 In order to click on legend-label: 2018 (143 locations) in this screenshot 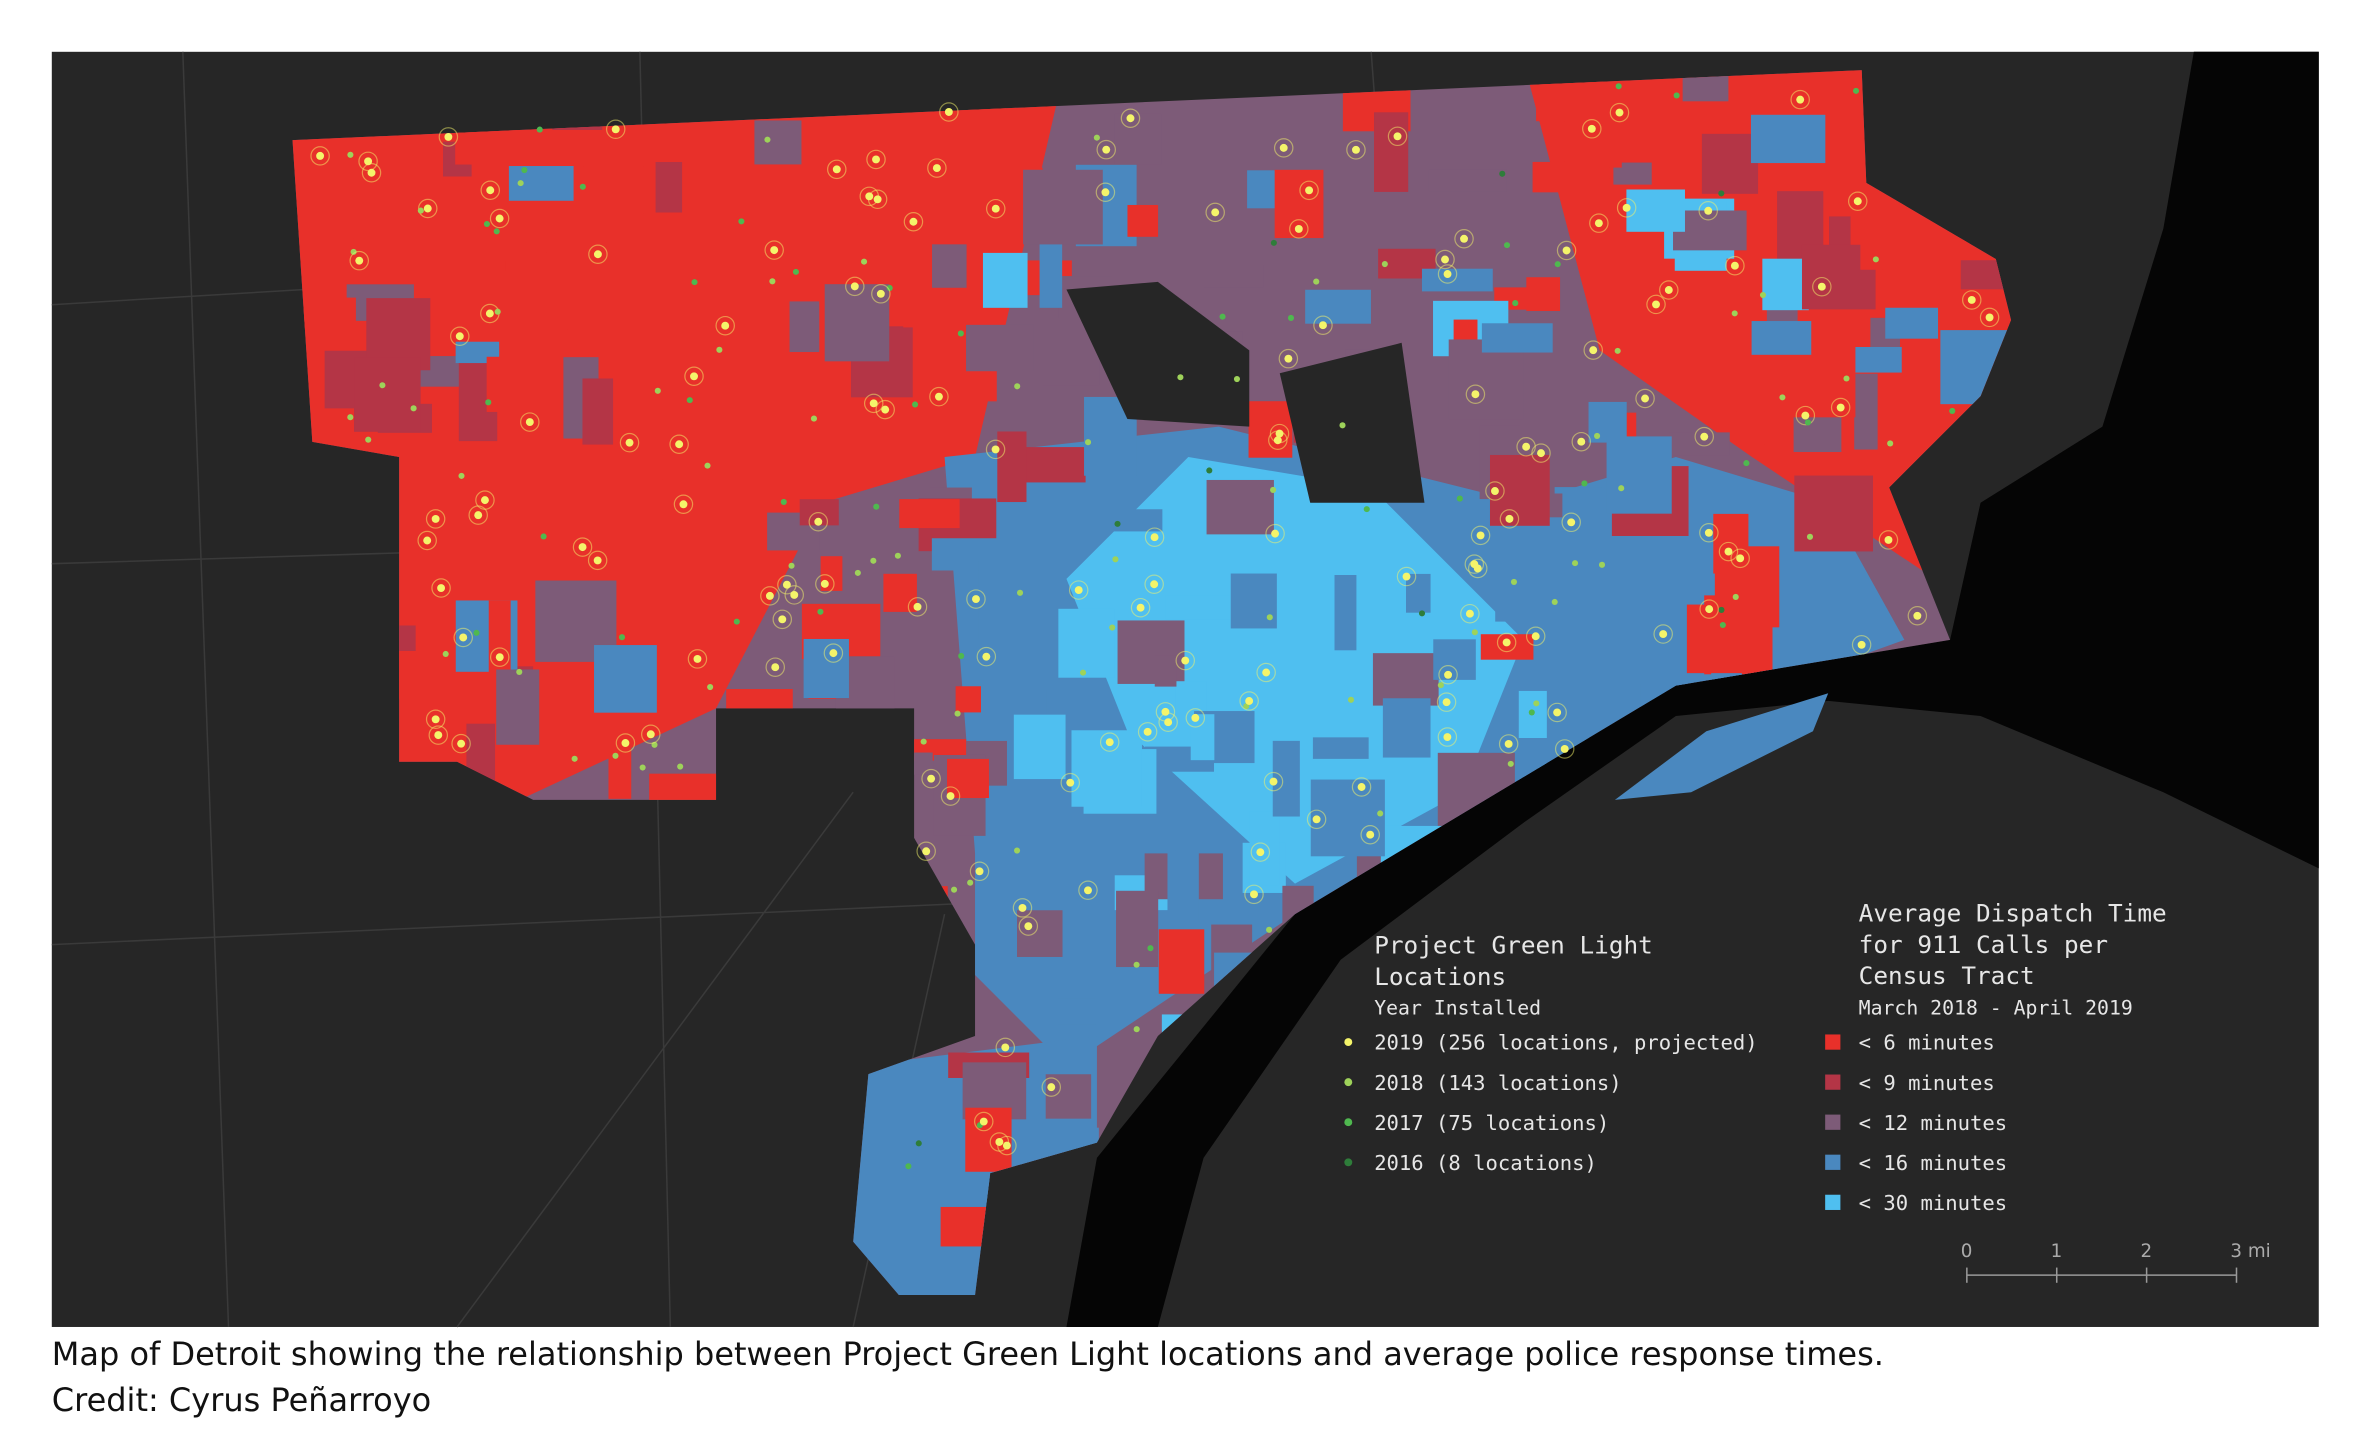, I will do `click(1497, 1083)`.